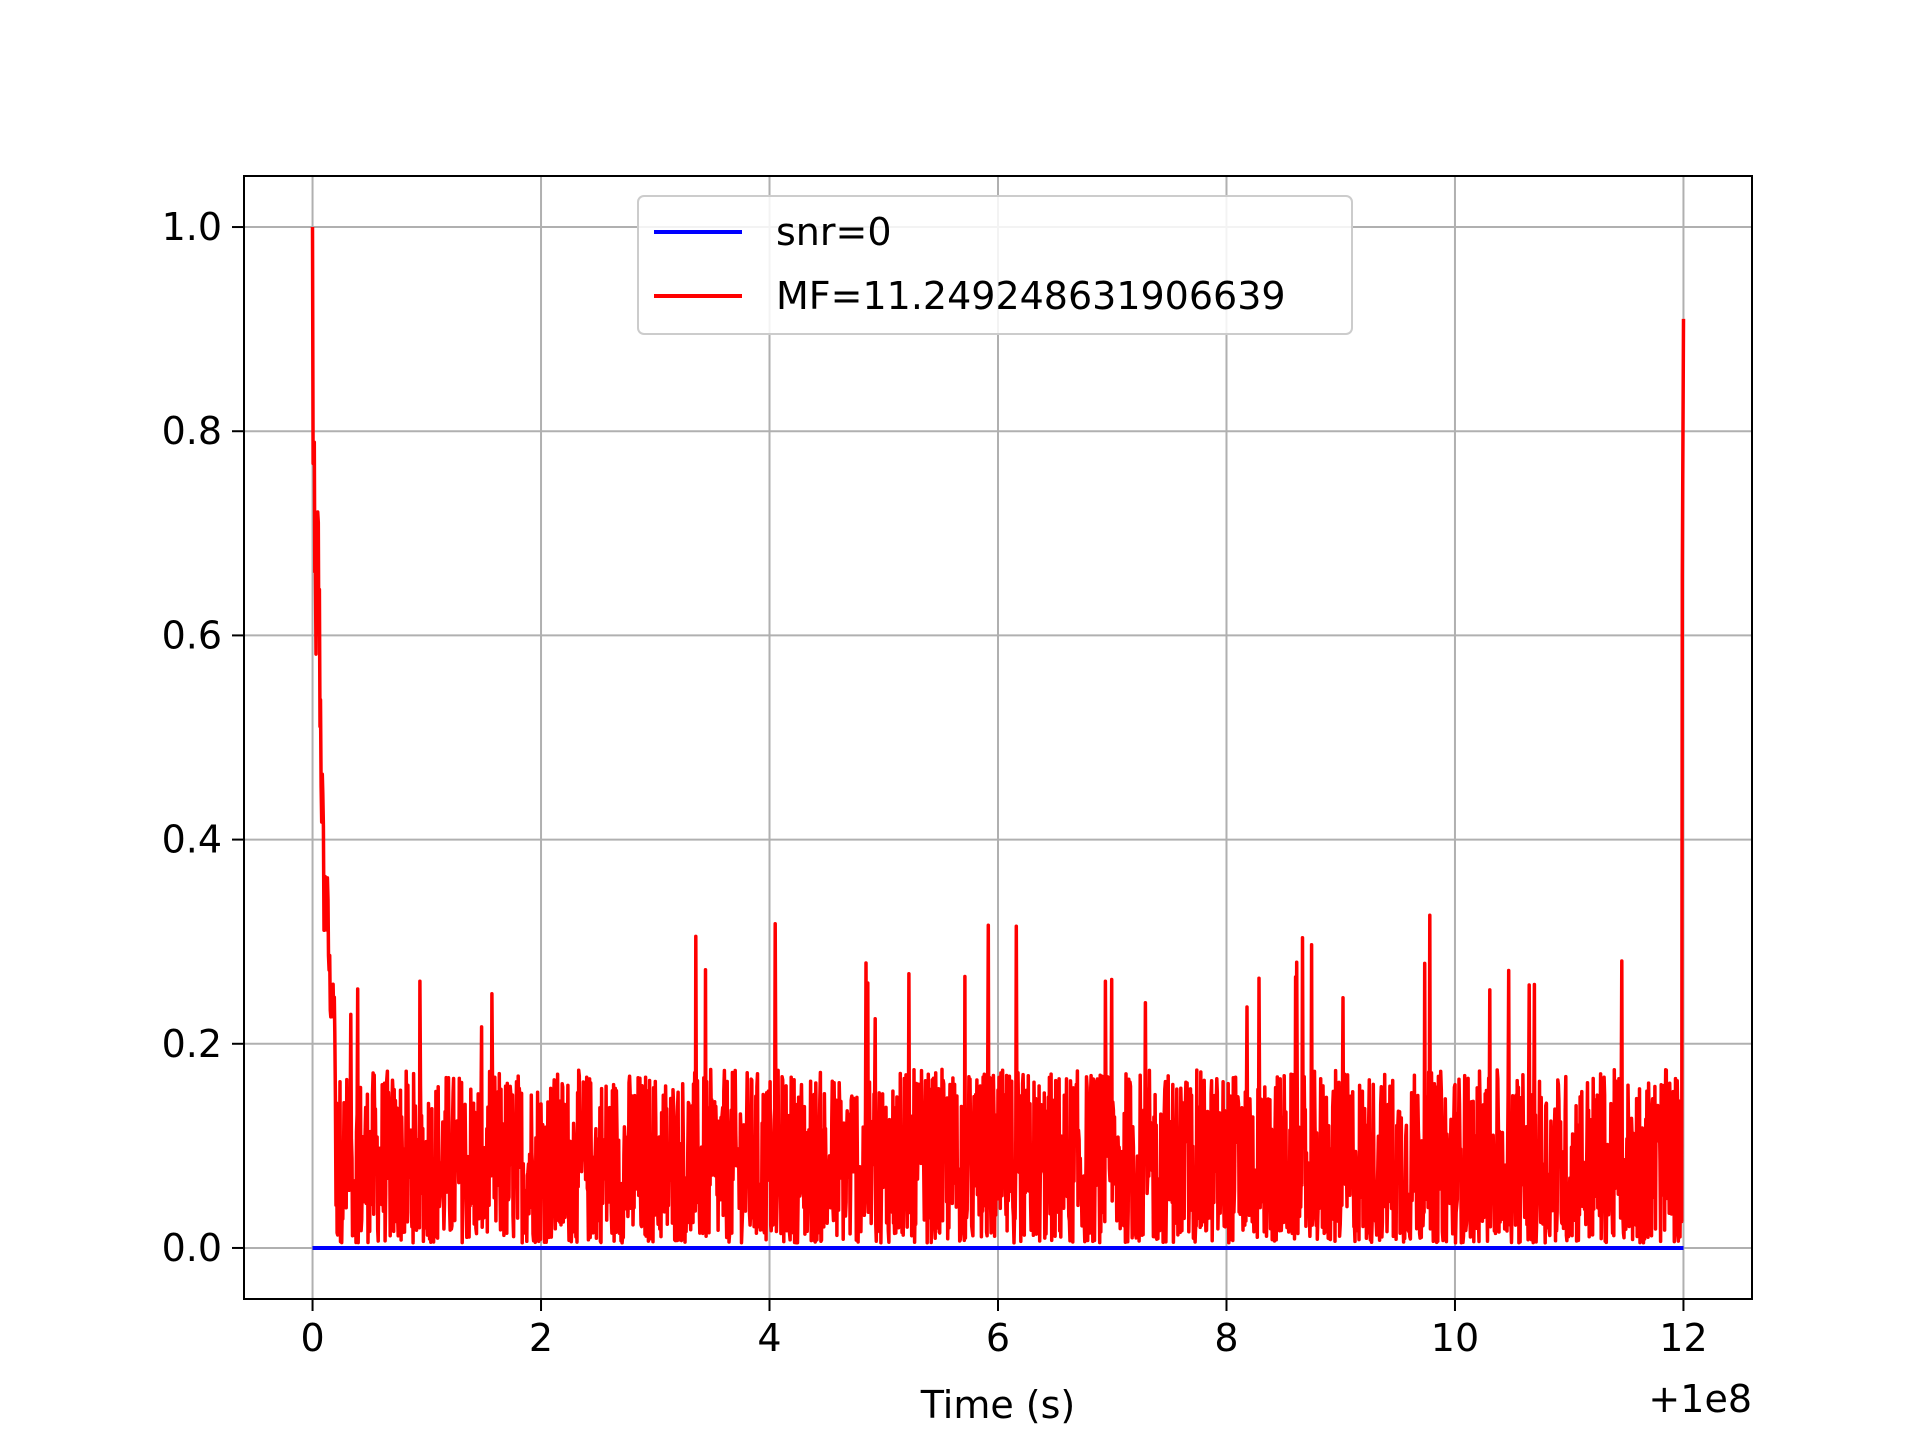 The height and width of the screenshot is (1440, 1920). I want to click on legend-box, so click(995, 265).